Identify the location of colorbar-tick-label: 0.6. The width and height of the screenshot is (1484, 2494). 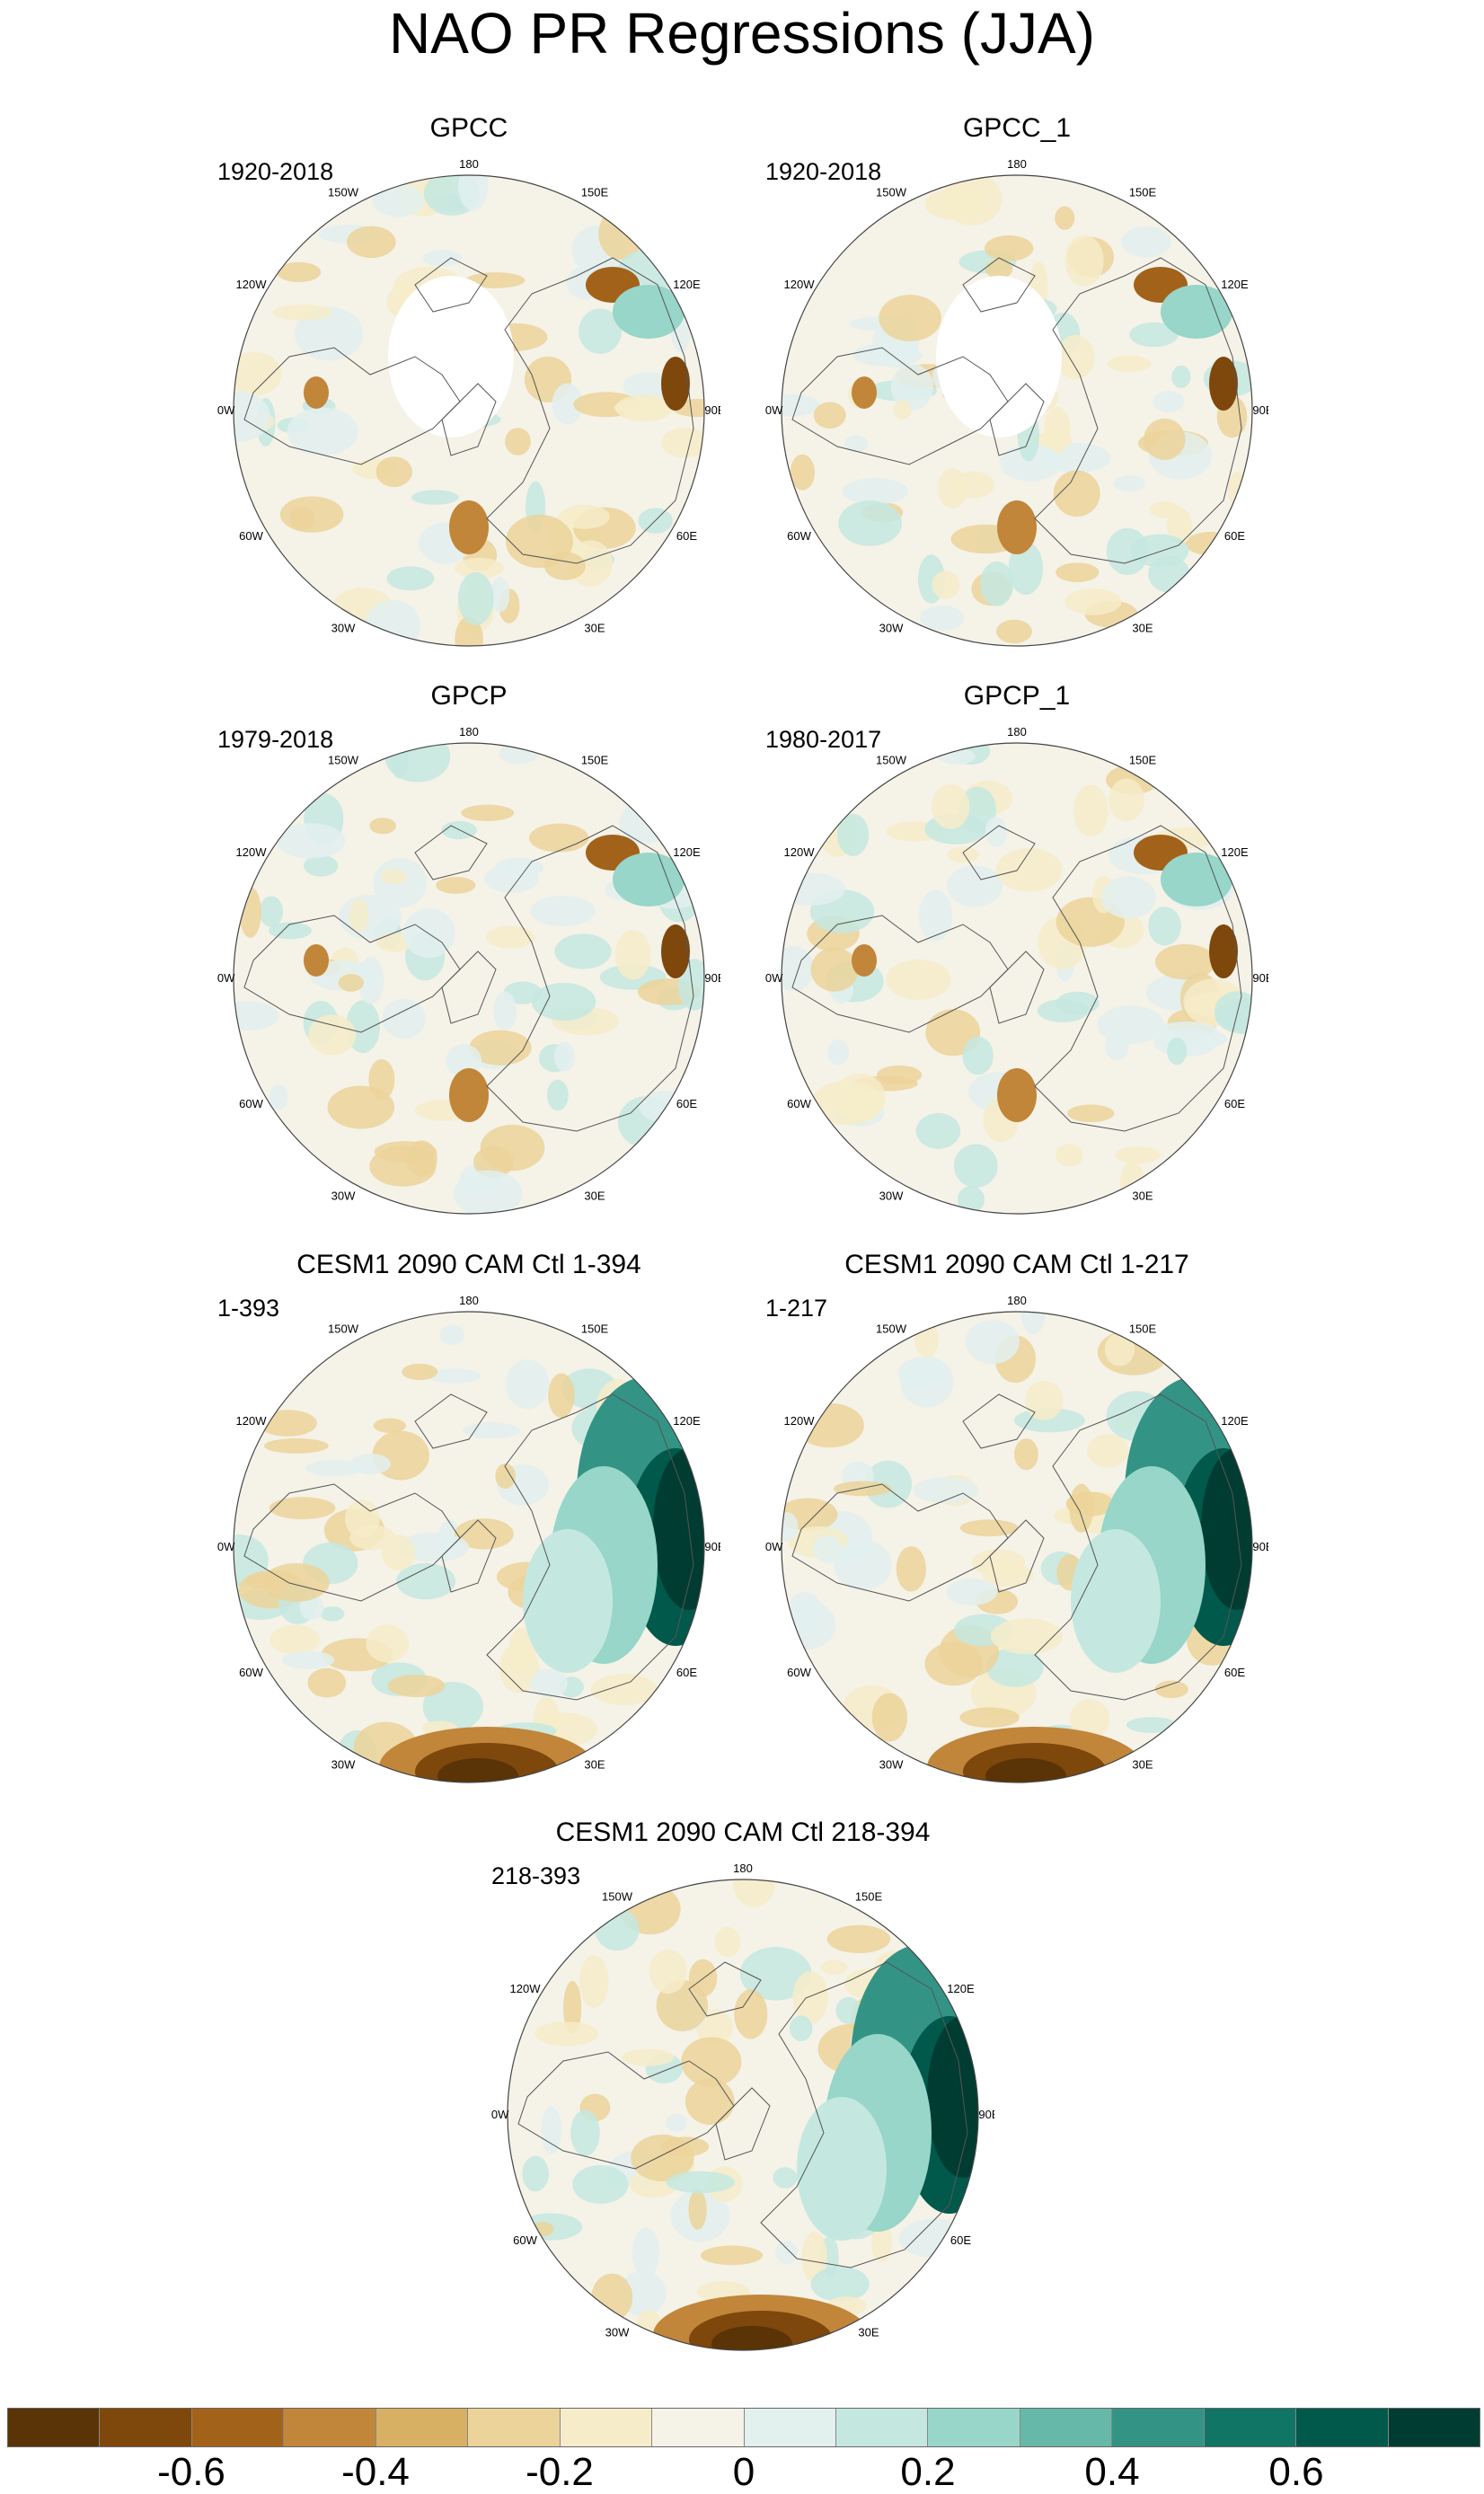
(1296, 2472).